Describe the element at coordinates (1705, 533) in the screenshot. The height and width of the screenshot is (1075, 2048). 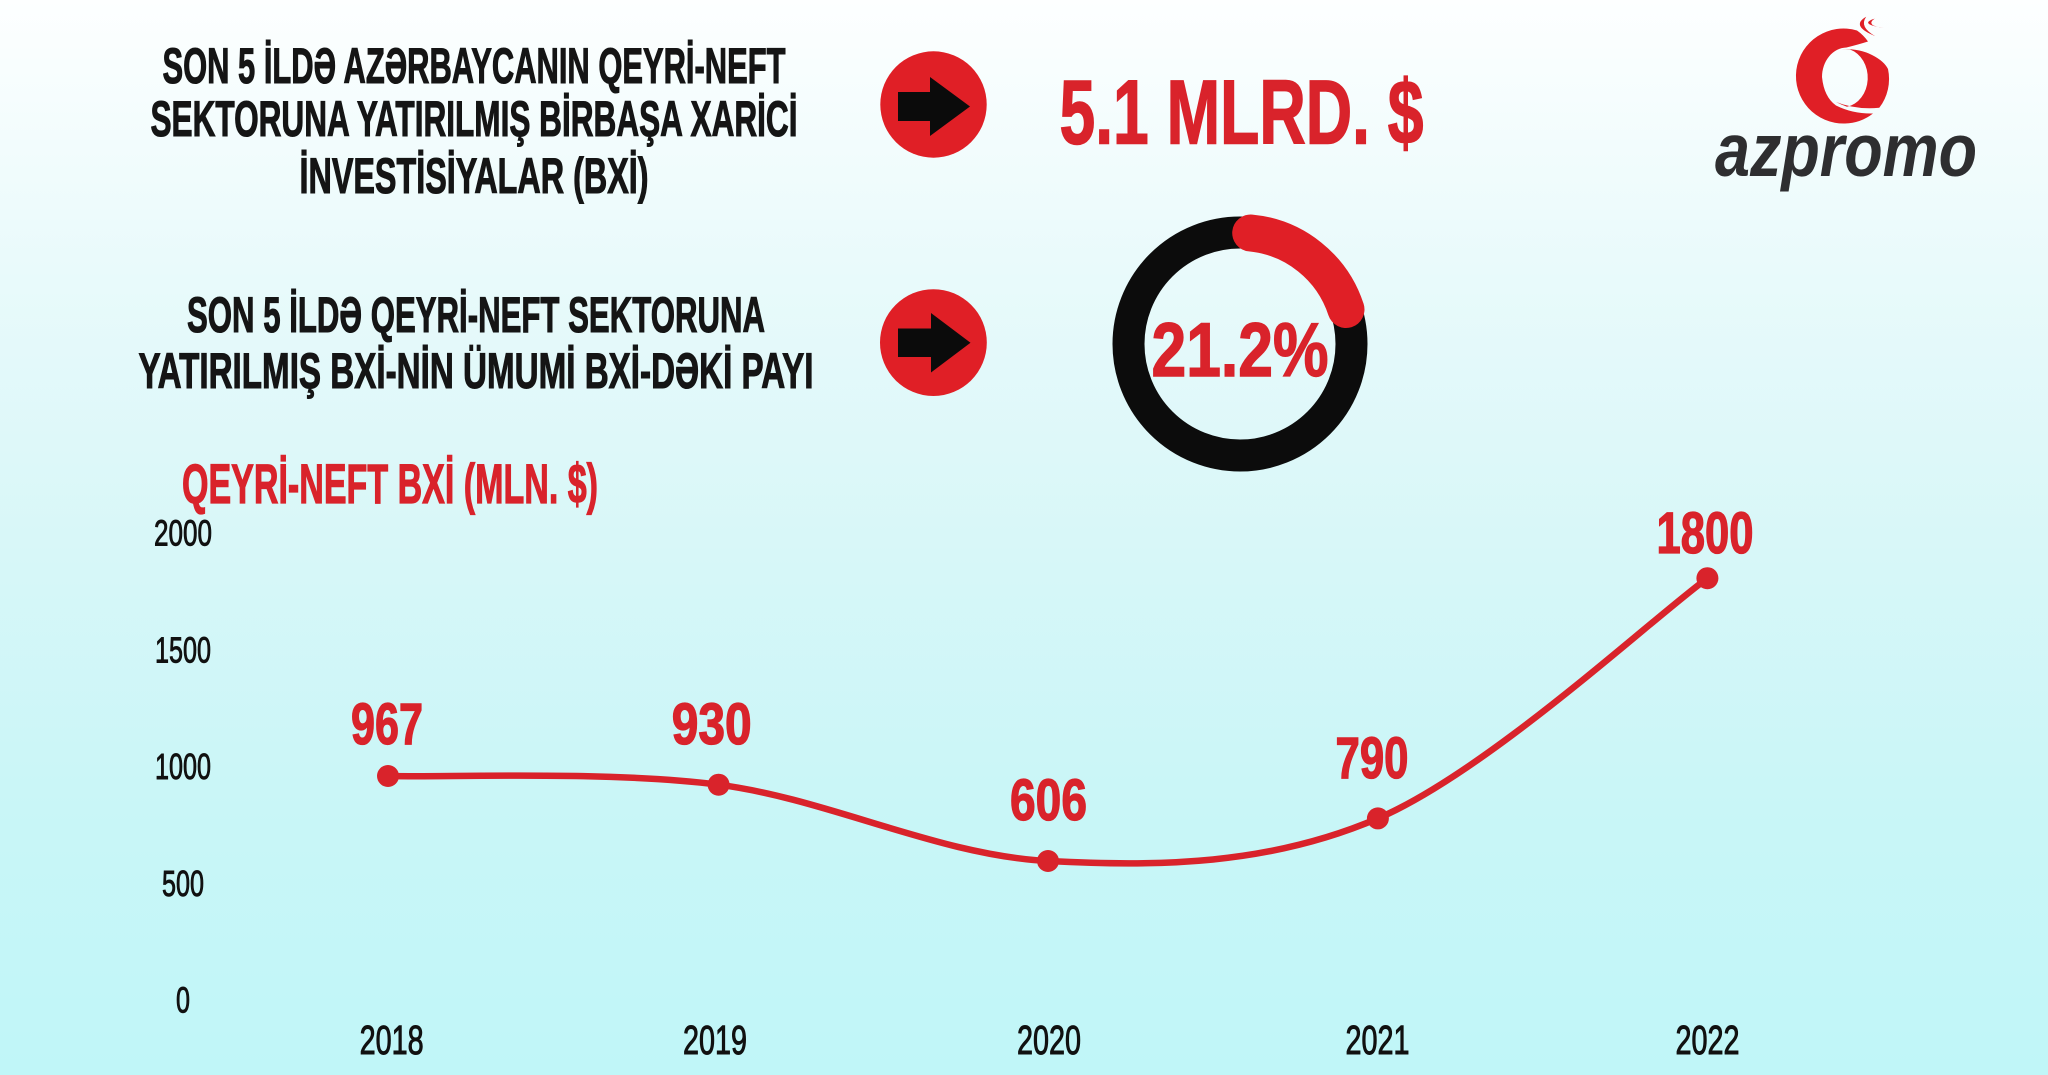
I see `svg-text: 1800` at that location.